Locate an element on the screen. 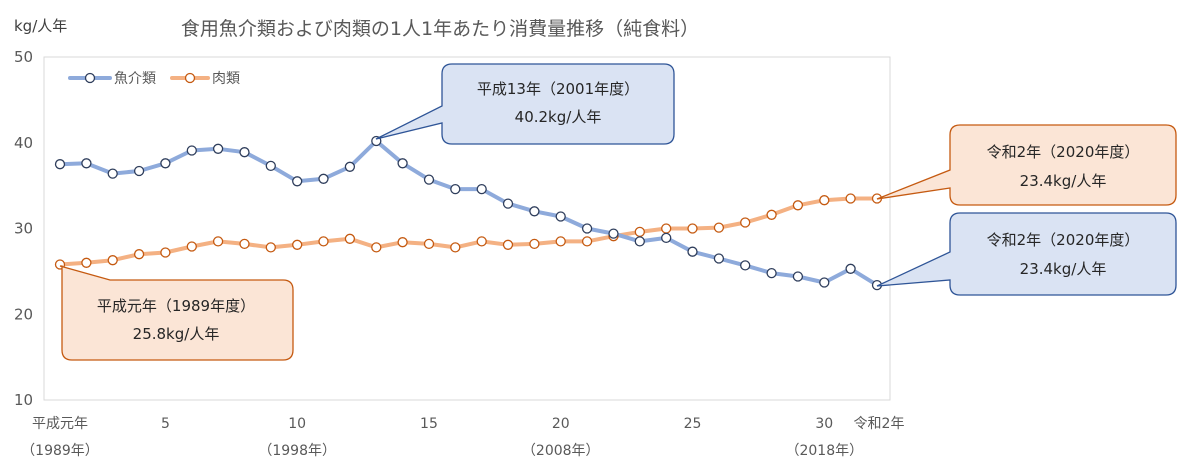 The height and width of the screenshot is (472, 1194). callout-meat-2020-box is located at coordinates (1026, 165).